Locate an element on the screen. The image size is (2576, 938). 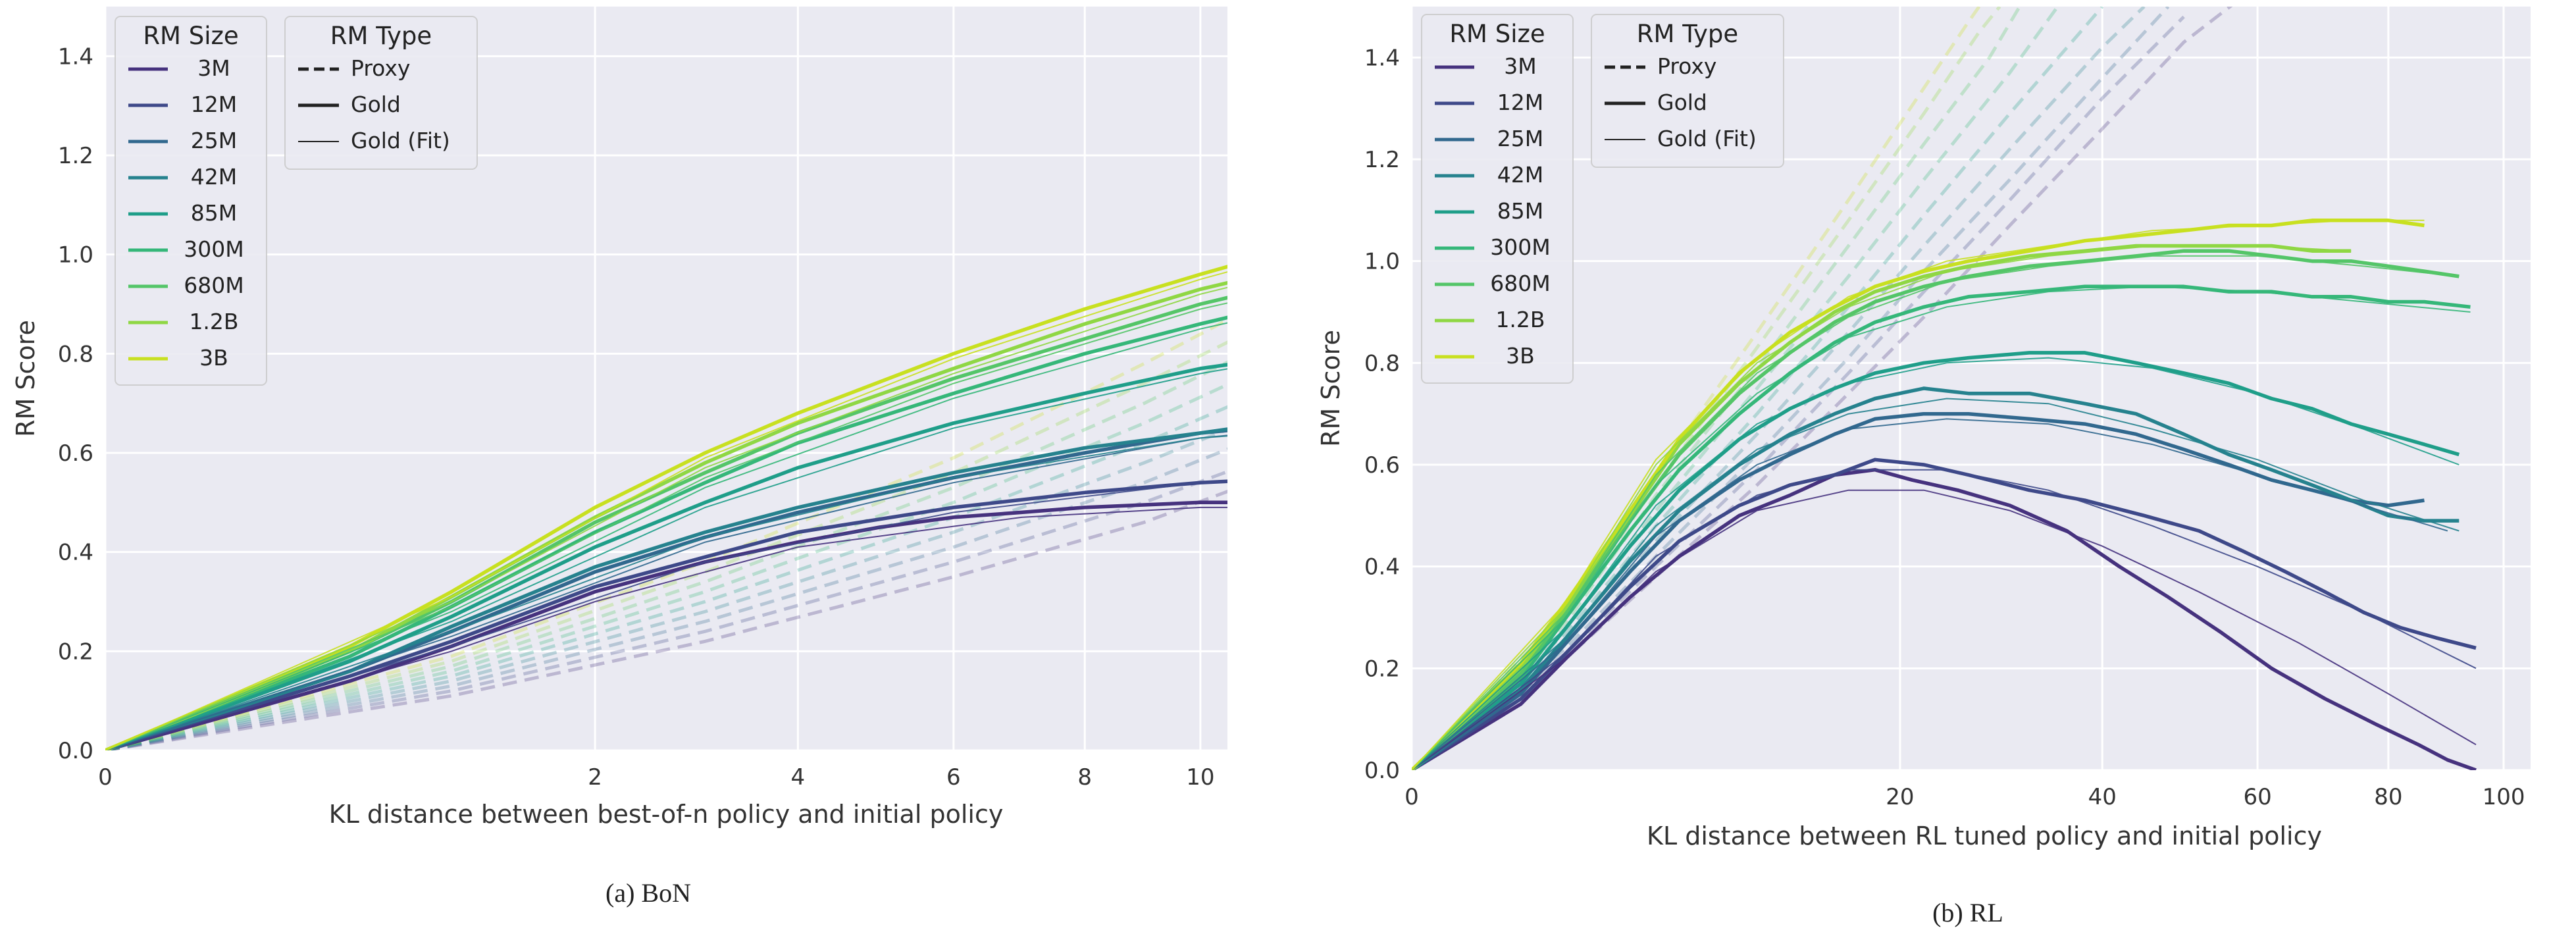
x-tick-label: 0 is located at coordinates (1411, 797).